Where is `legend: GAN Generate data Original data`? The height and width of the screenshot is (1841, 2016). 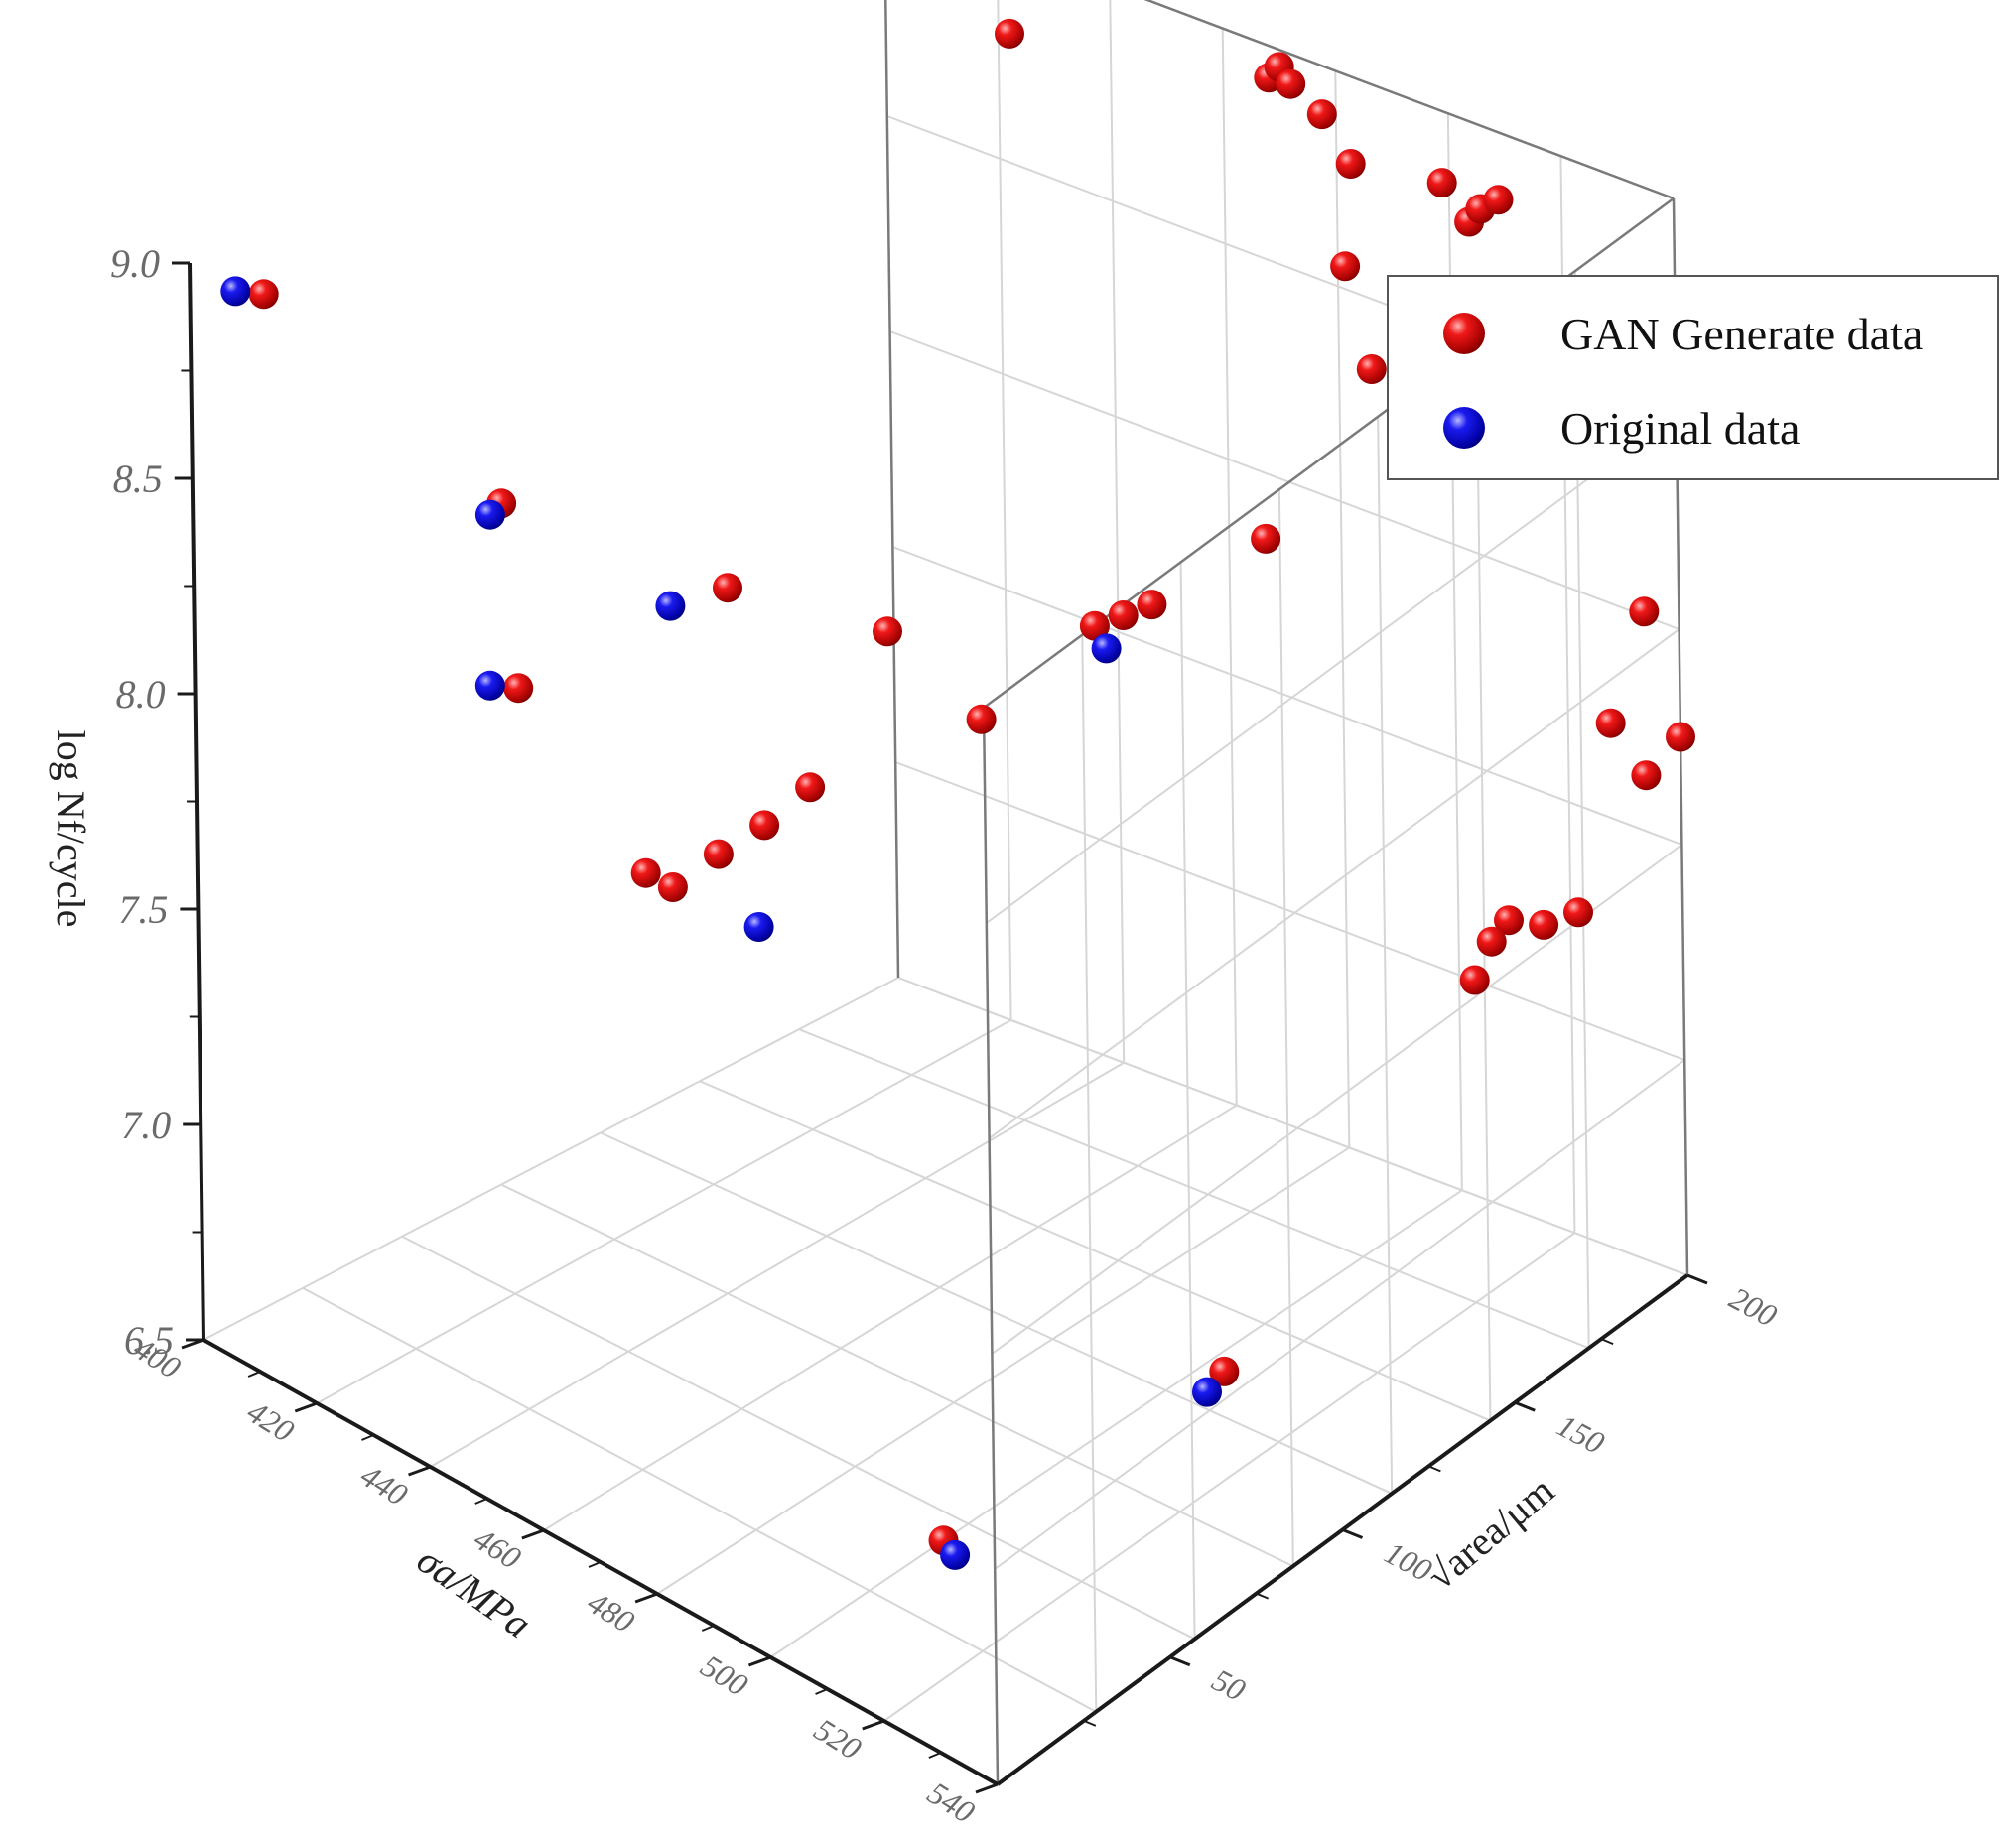
legend: GAN Generate data Original data is located at coordinates (1693, 378).